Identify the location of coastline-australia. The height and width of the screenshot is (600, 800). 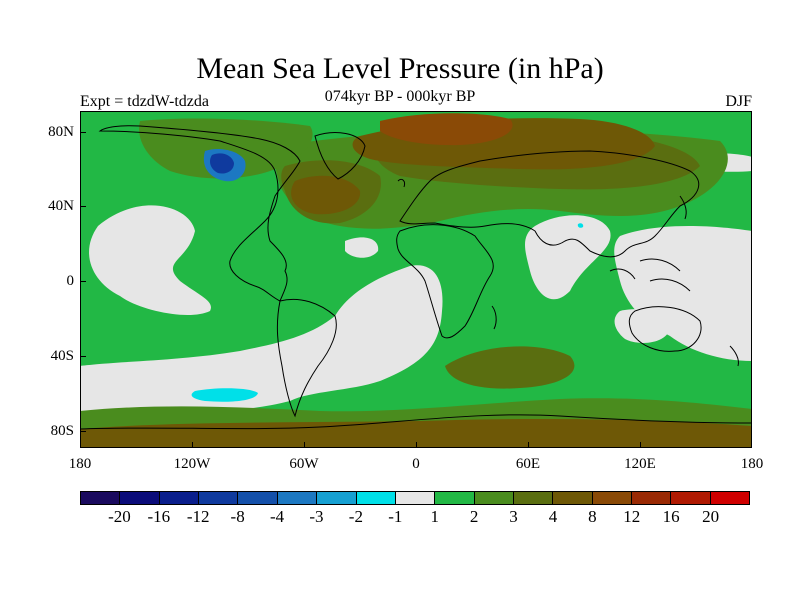
(665, 329).